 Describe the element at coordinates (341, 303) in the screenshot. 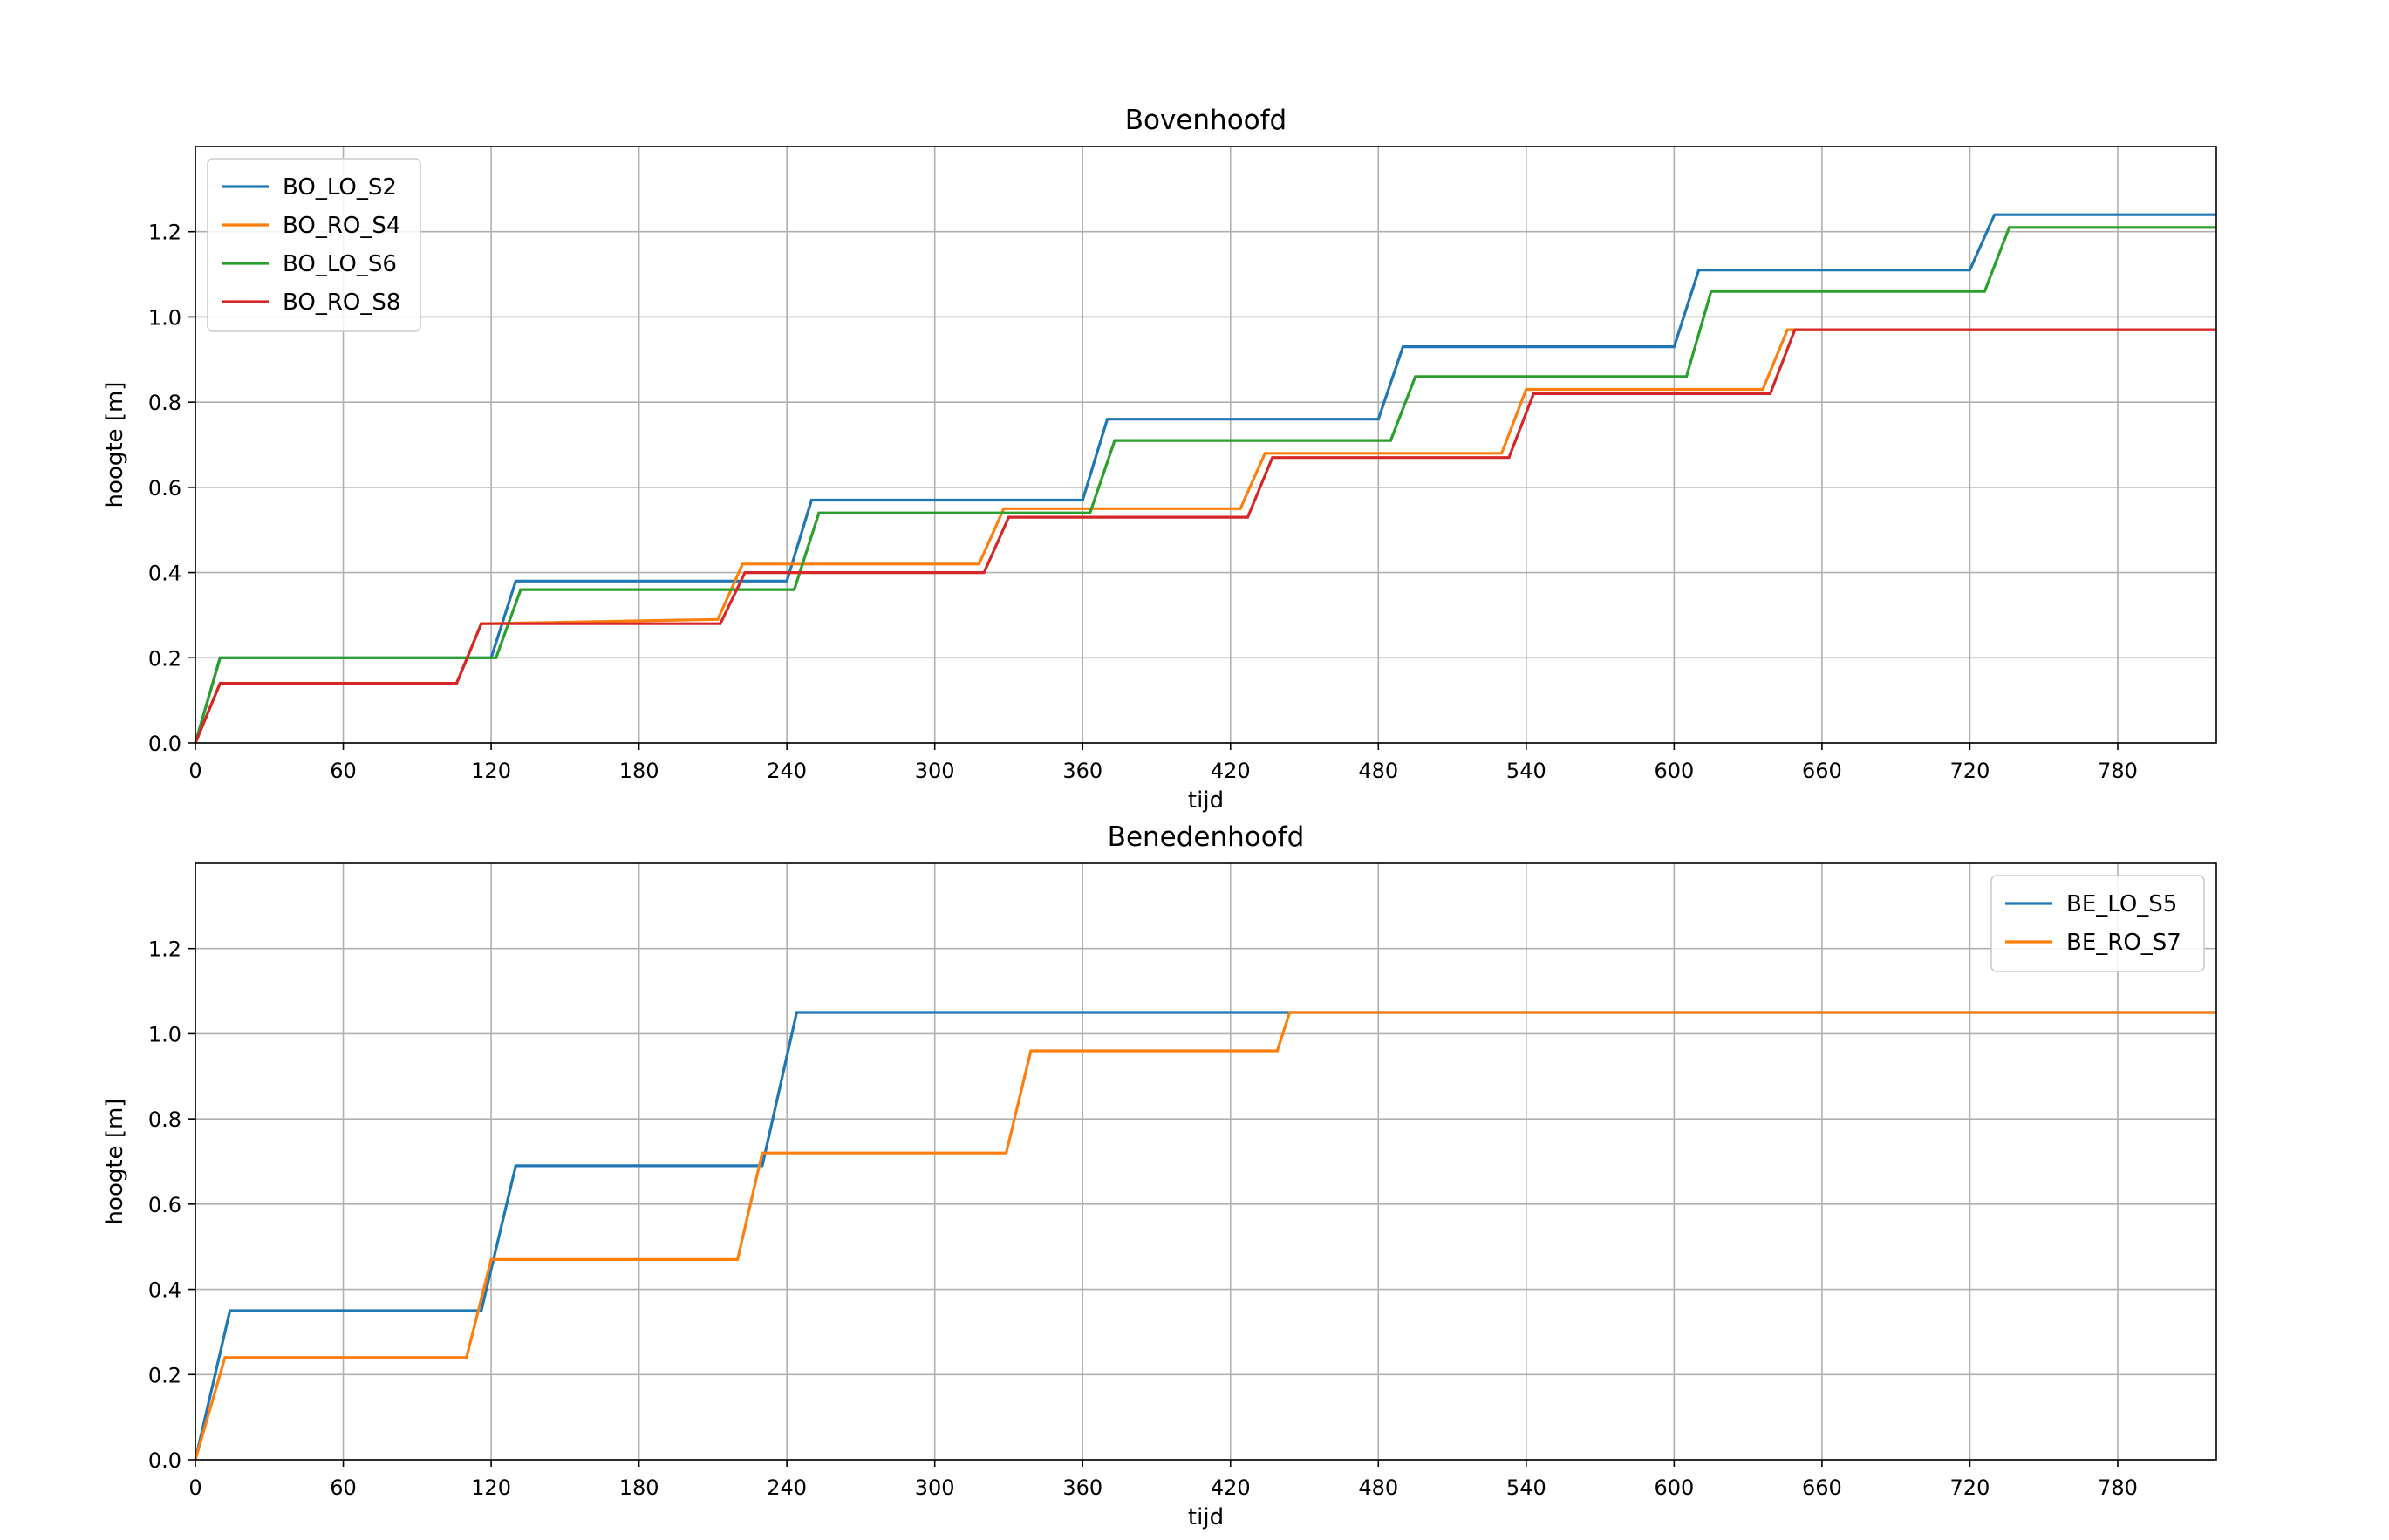

I see `legend-entry-label: BO_RO_S8` at that location.